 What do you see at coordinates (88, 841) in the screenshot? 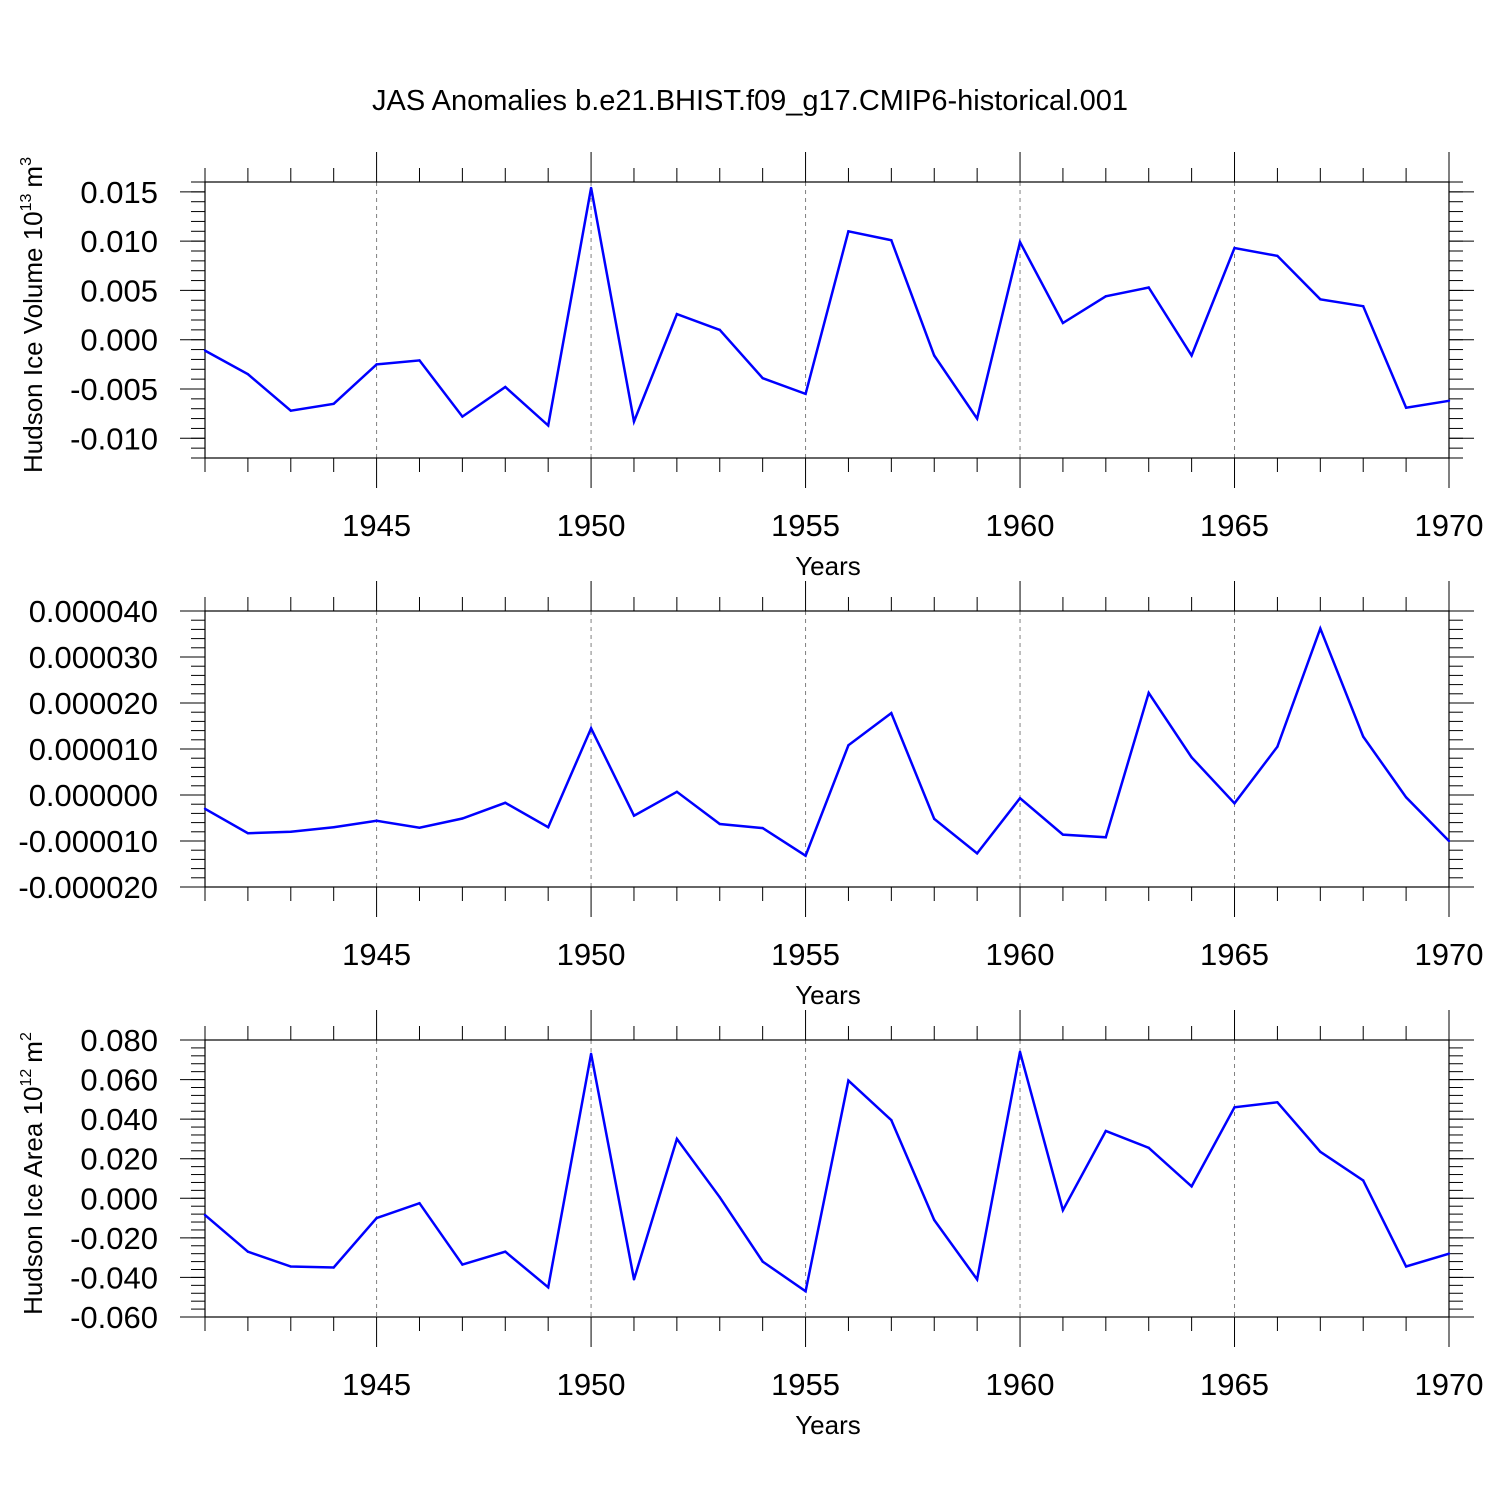
I see `y-tick-label: -0.000010` at bounding box center [88, 841].